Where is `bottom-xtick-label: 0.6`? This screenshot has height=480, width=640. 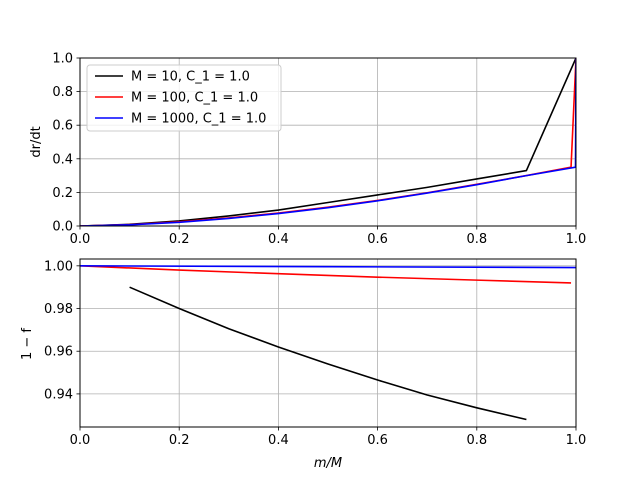
bottom-xtick-label: 0.6 is located at coordinates (377, 440).